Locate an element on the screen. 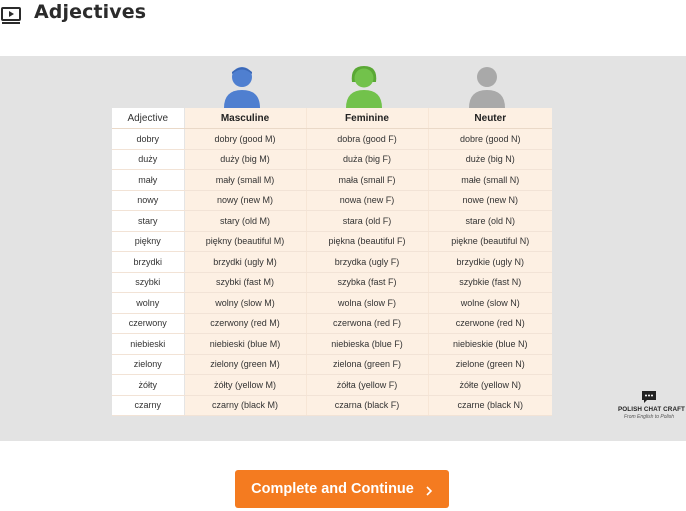  adjective-cell: dobry is located at coordinates (148, 139).